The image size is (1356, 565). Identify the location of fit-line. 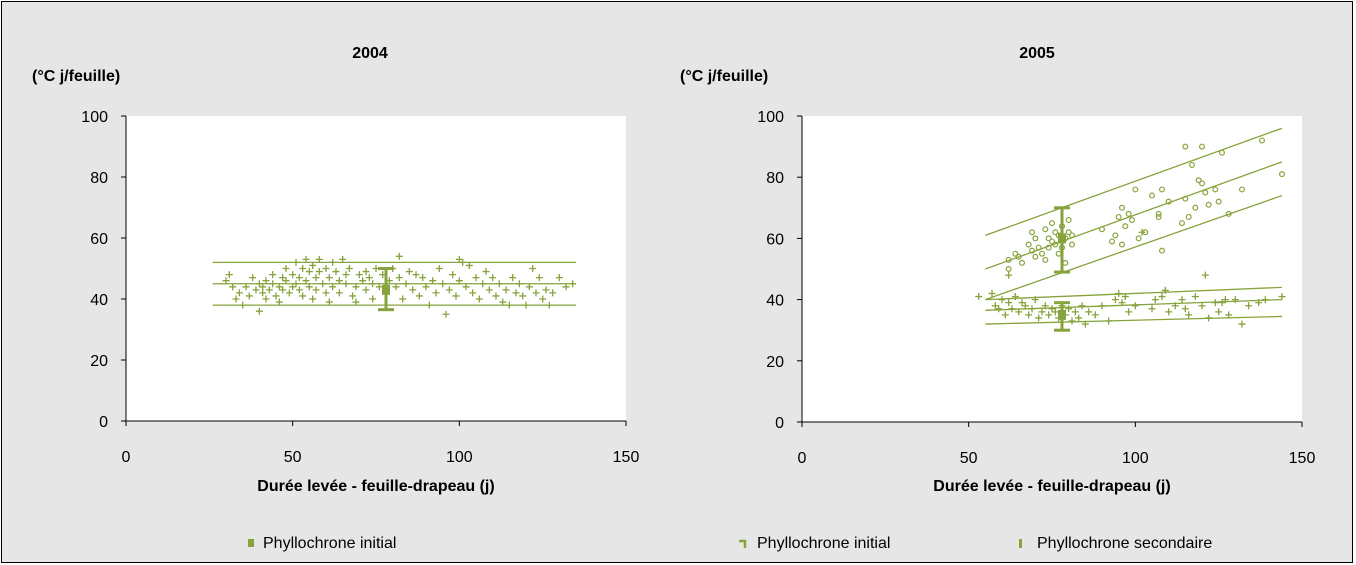
(1134, 320).